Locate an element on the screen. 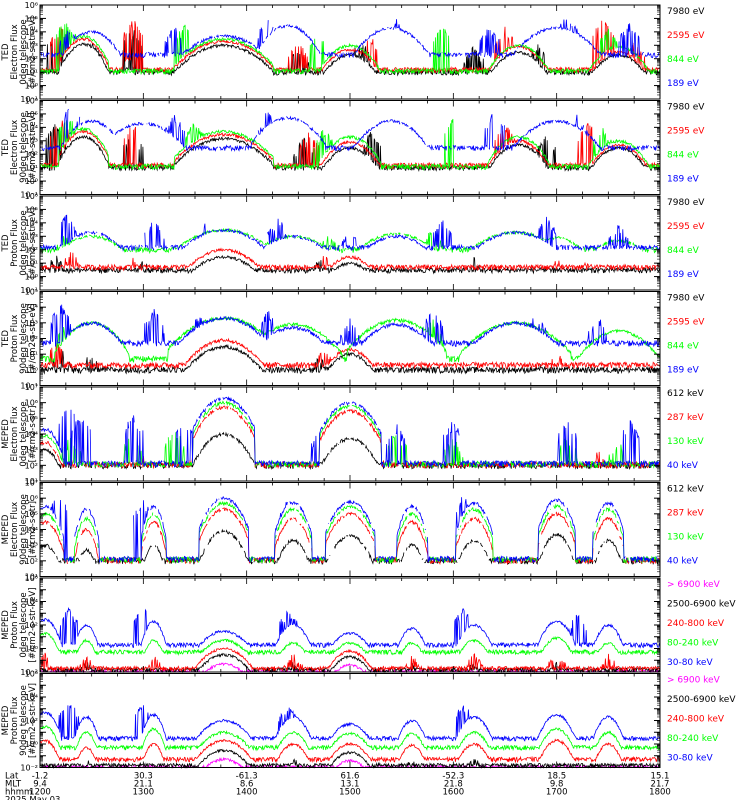 This screenshot has width=750, height=800. x-tick-label-hhmm: 1500 is located at coordinates (350, 793).